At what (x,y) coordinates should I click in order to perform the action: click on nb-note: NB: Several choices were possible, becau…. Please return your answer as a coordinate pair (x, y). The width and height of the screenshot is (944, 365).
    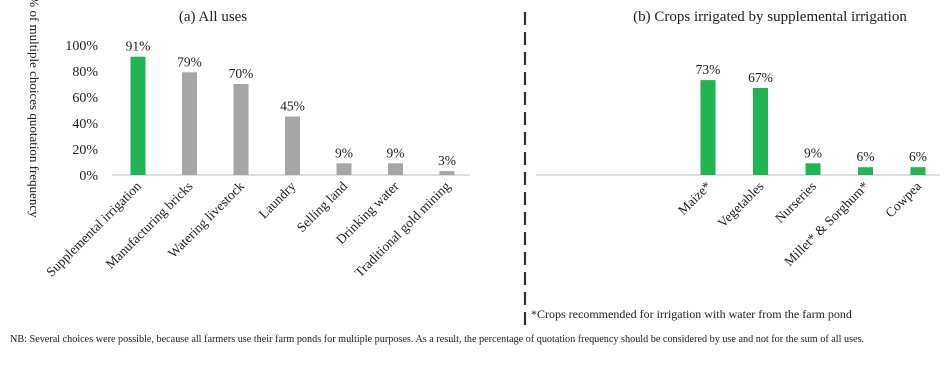
    Looking at the image, I should click on (437, 339).